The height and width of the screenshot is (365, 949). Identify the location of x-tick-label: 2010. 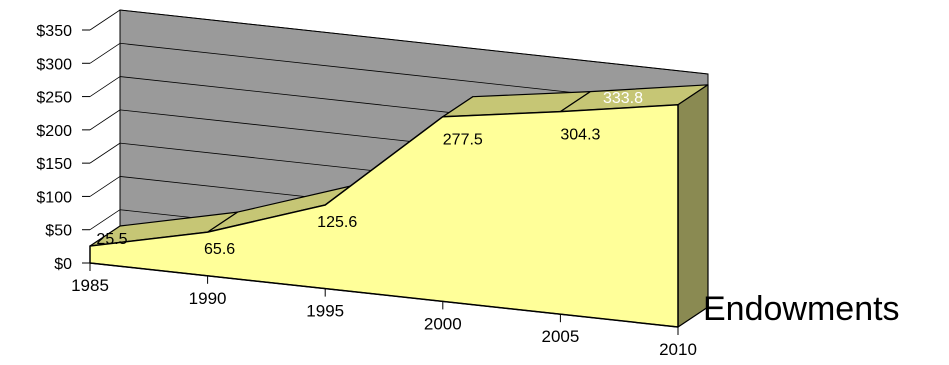
(678, 349).